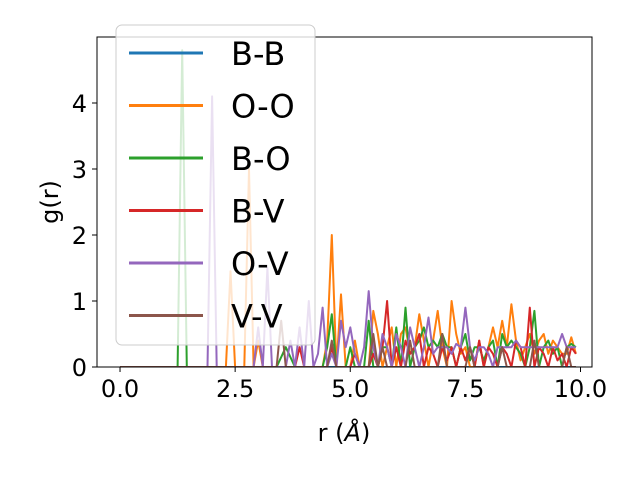 This screenshot has height=480, width=640. What do you see at coordinates (257, 317) in the screenshot?
I see `legend-label-v-v: V-V` at bounding box center [257, 317].